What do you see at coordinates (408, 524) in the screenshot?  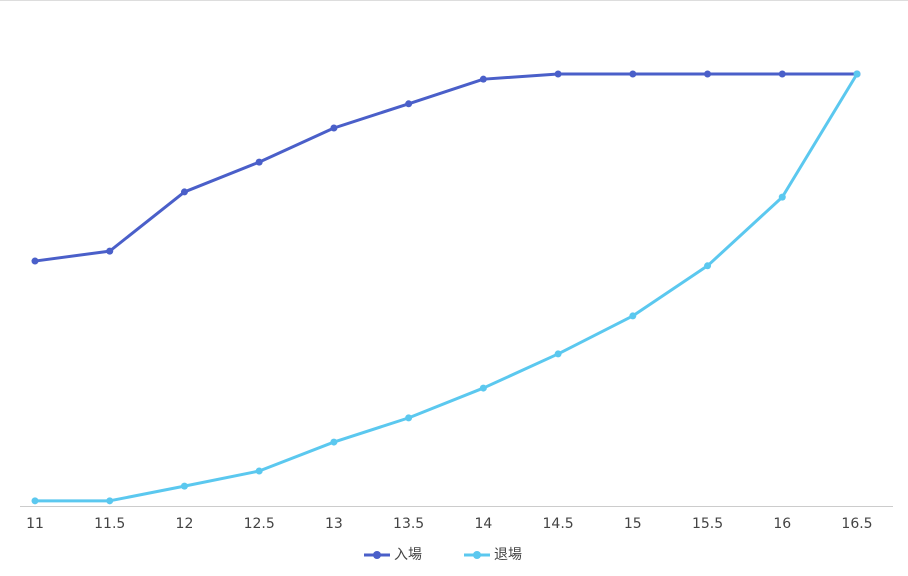 I see `x-tick-label: 13.5` at bounding box center [408, 524].